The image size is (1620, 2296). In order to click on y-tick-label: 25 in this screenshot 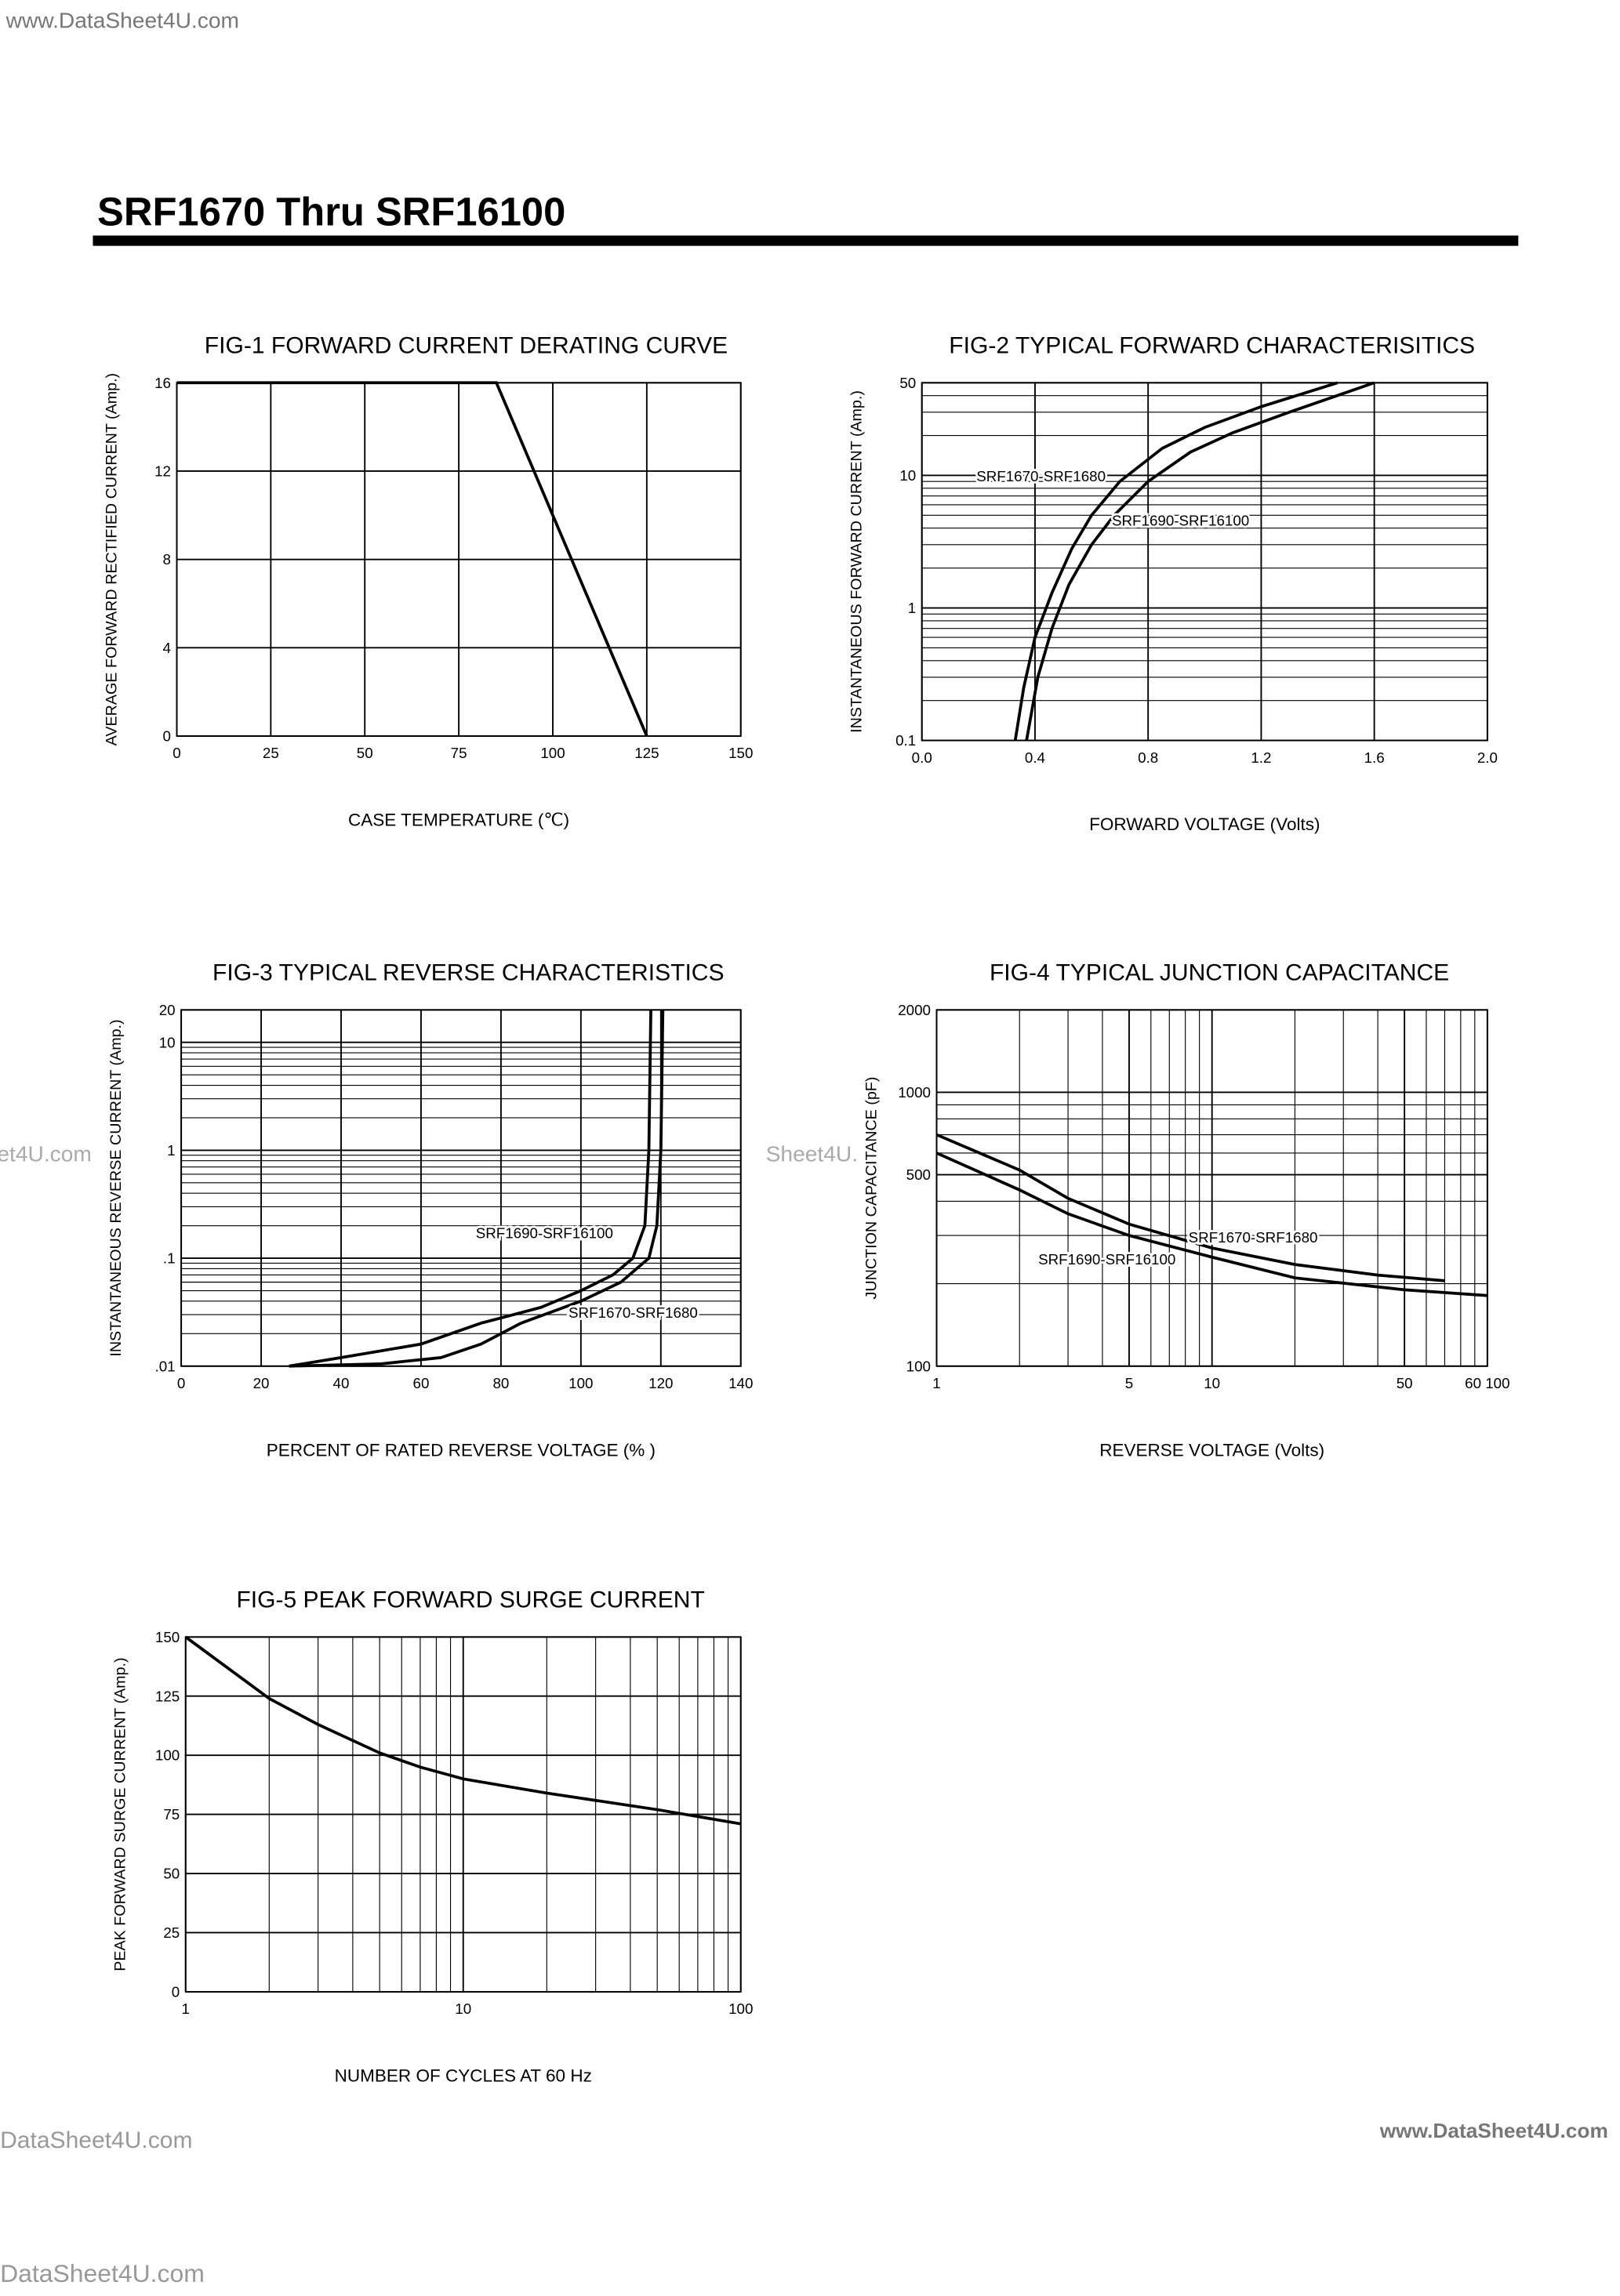, I will do `click(171, 1932)`.